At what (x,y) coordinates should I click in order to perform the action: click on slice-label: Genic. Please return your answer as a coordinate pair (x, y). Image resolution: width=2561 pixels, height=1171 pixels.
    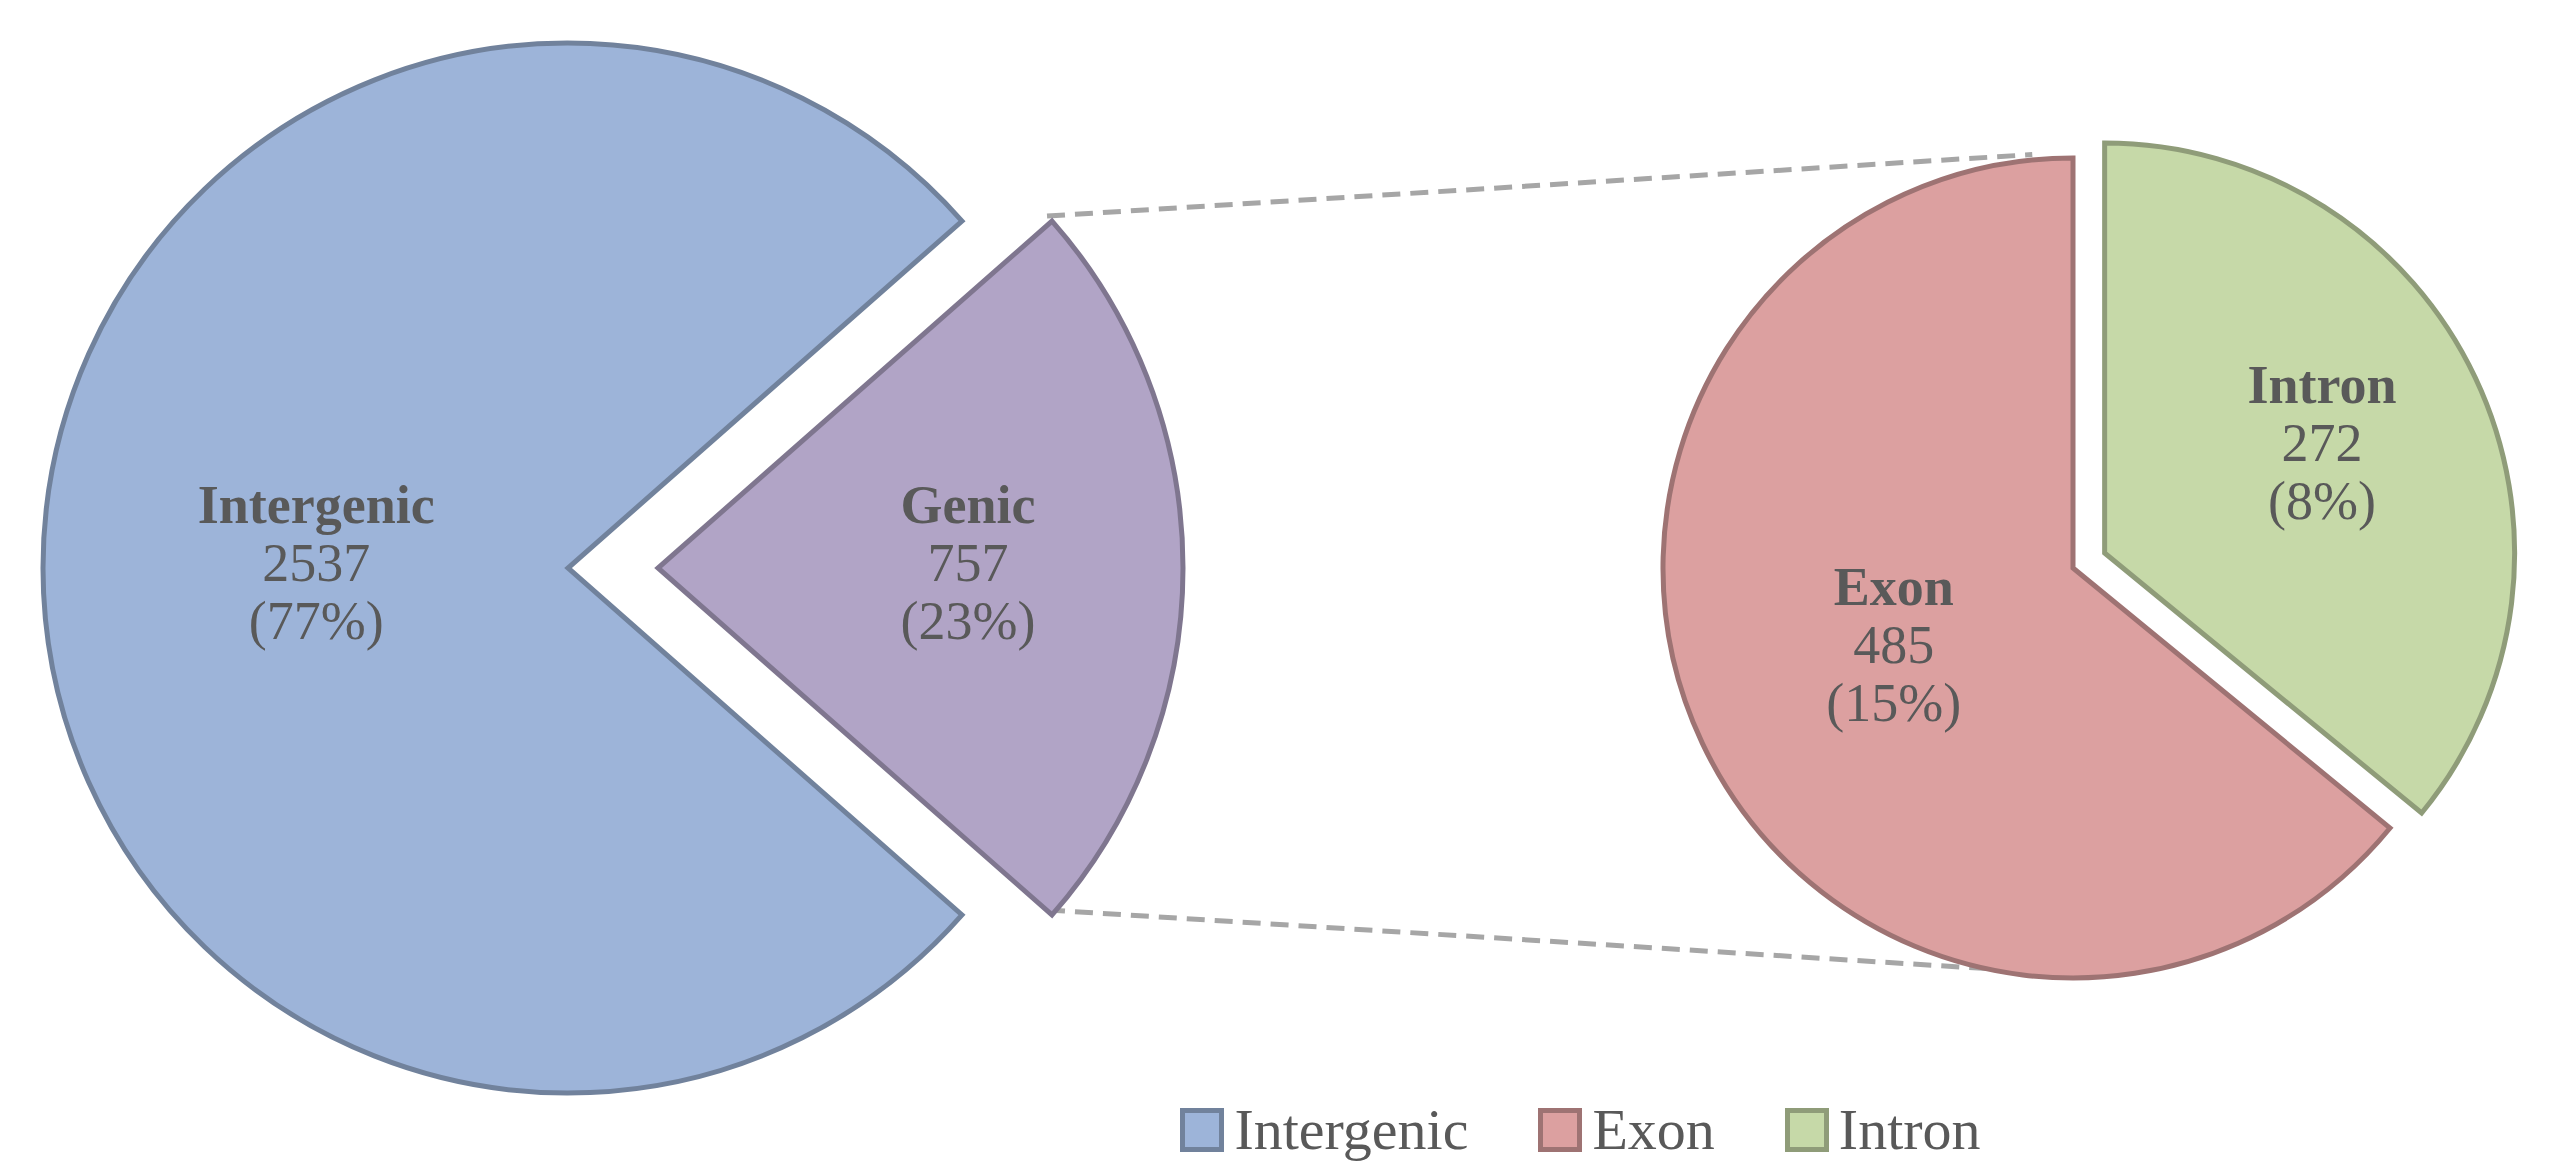
    Looking at the image, I should click on (968, 505).